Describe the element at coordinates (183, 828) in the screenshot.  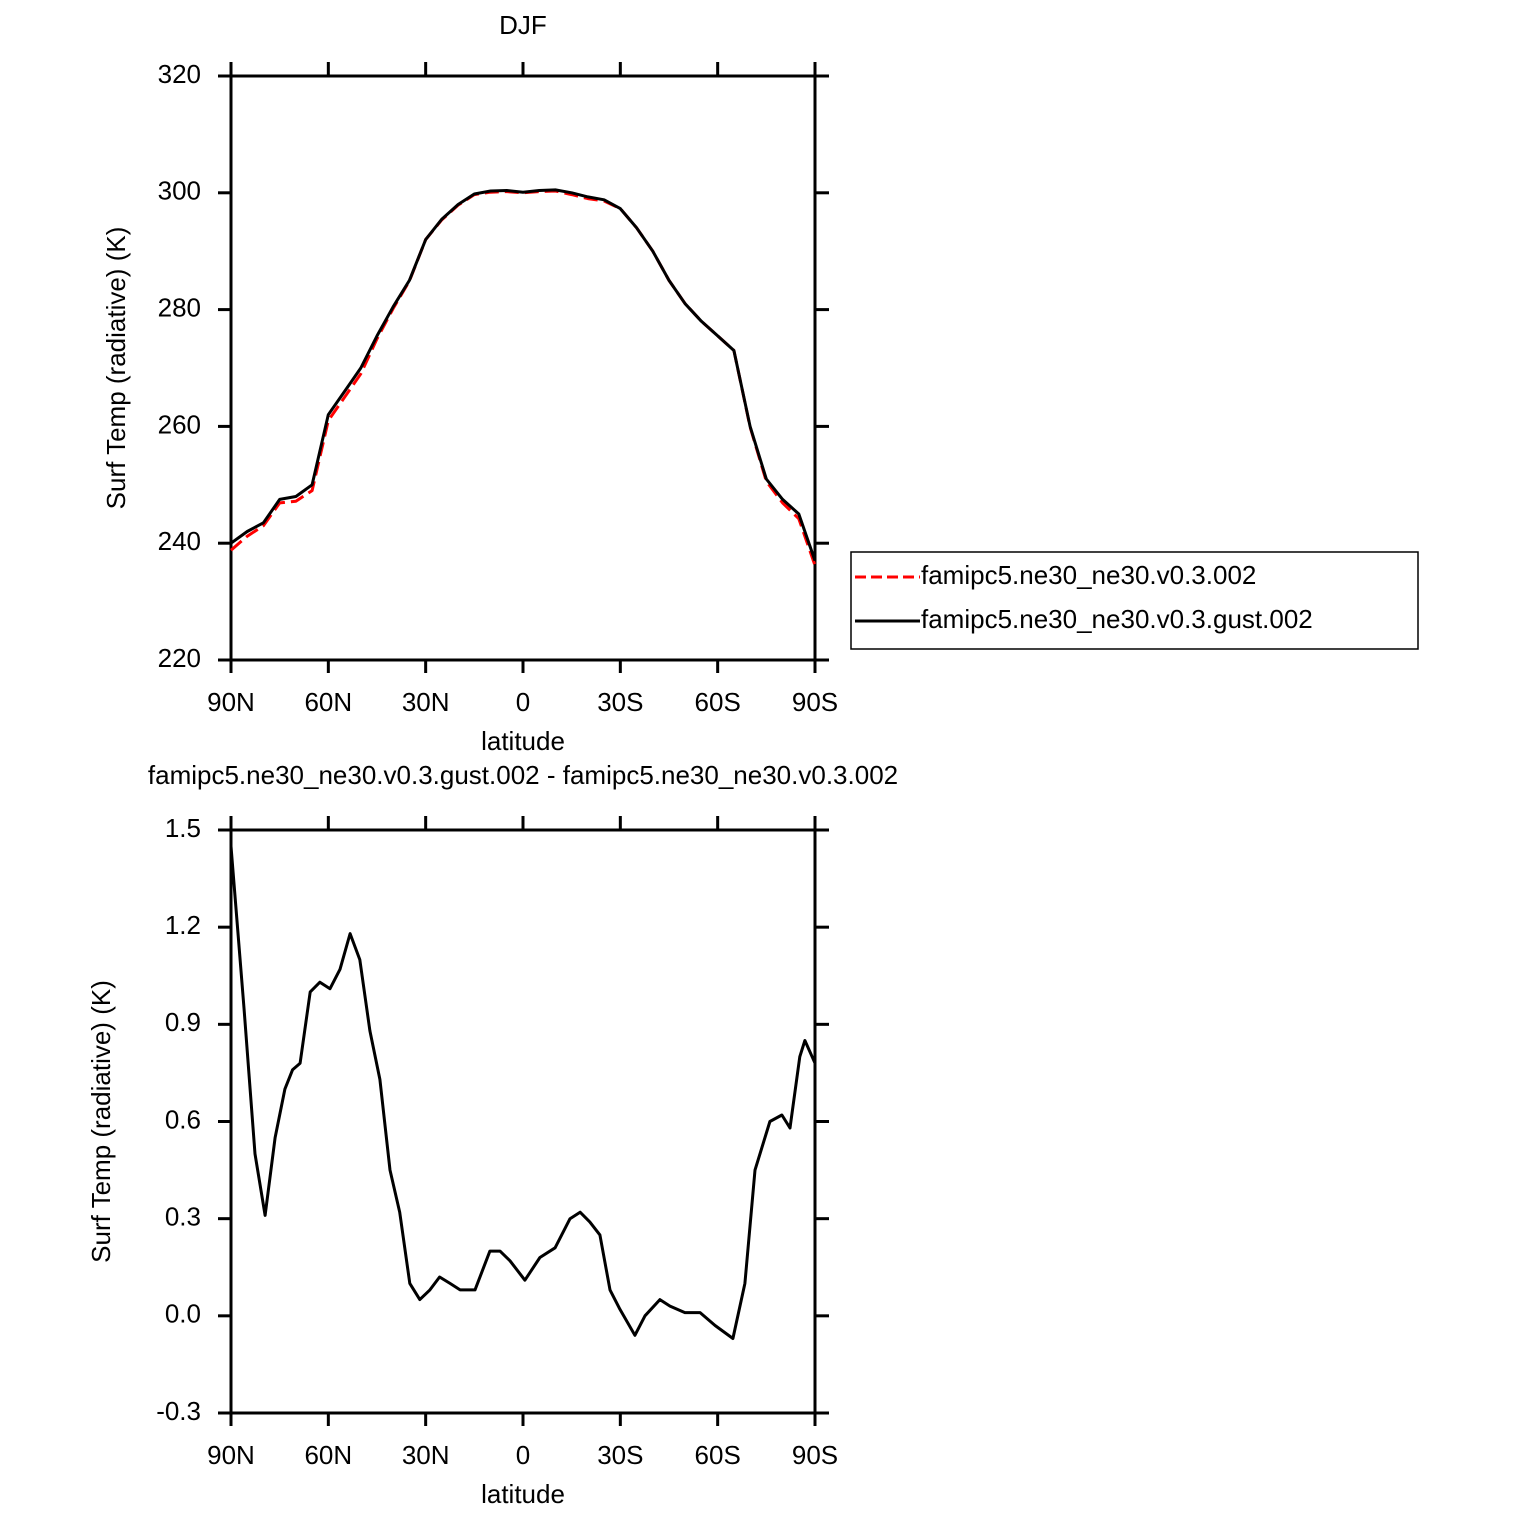
I see `y-tick-label: 1.5` at that location.